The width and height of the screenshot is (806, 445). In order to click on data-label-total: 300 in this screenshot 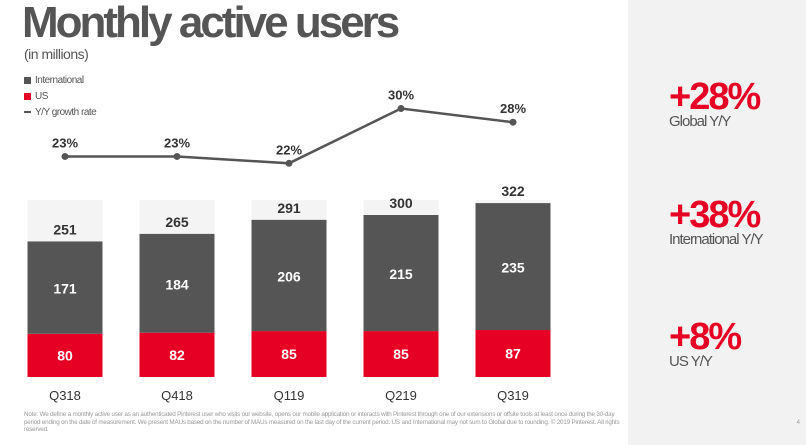, I will do `click(401, 203)`.